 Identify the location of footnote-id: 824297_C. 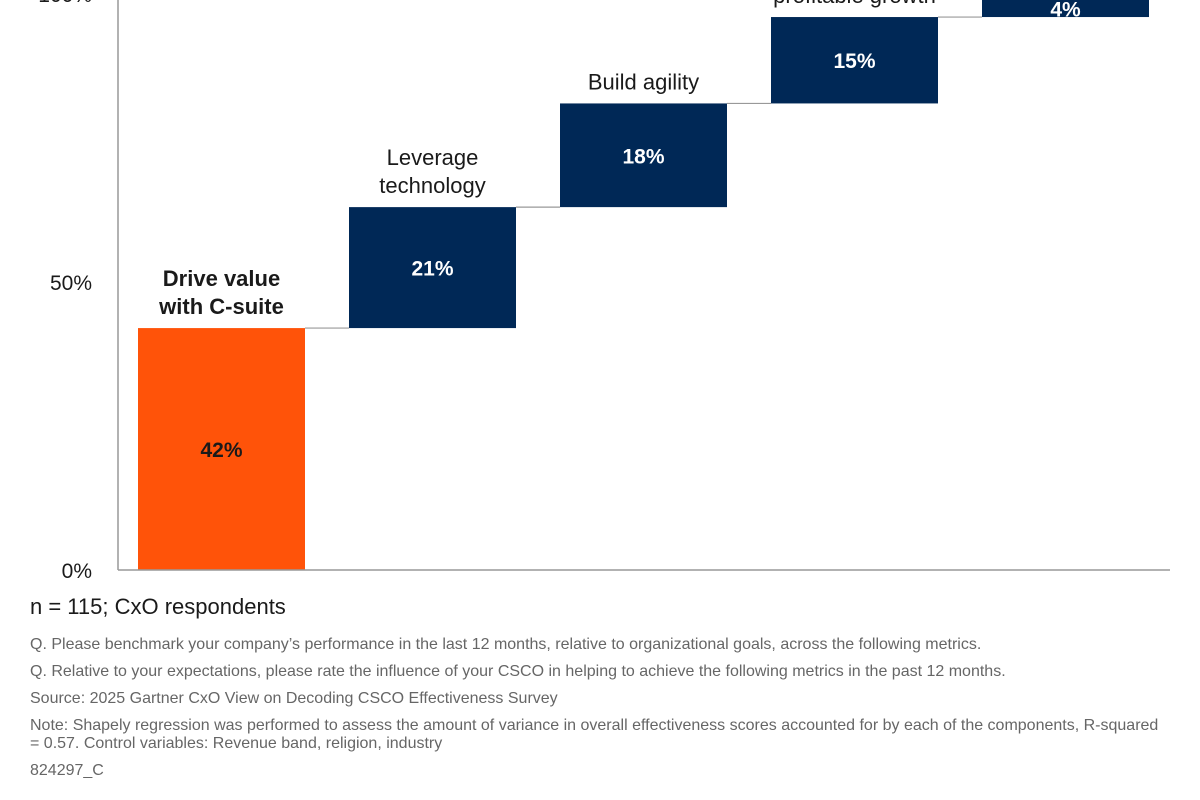
(67, 770).